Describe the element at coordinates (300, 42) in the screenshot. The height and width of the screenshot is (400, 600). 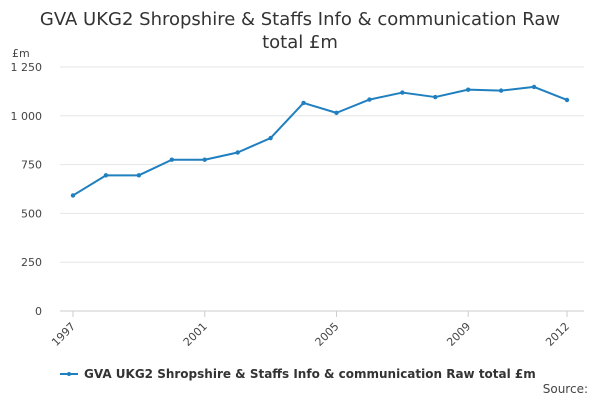
I see `chart-title-line-2: total £m` at that location.